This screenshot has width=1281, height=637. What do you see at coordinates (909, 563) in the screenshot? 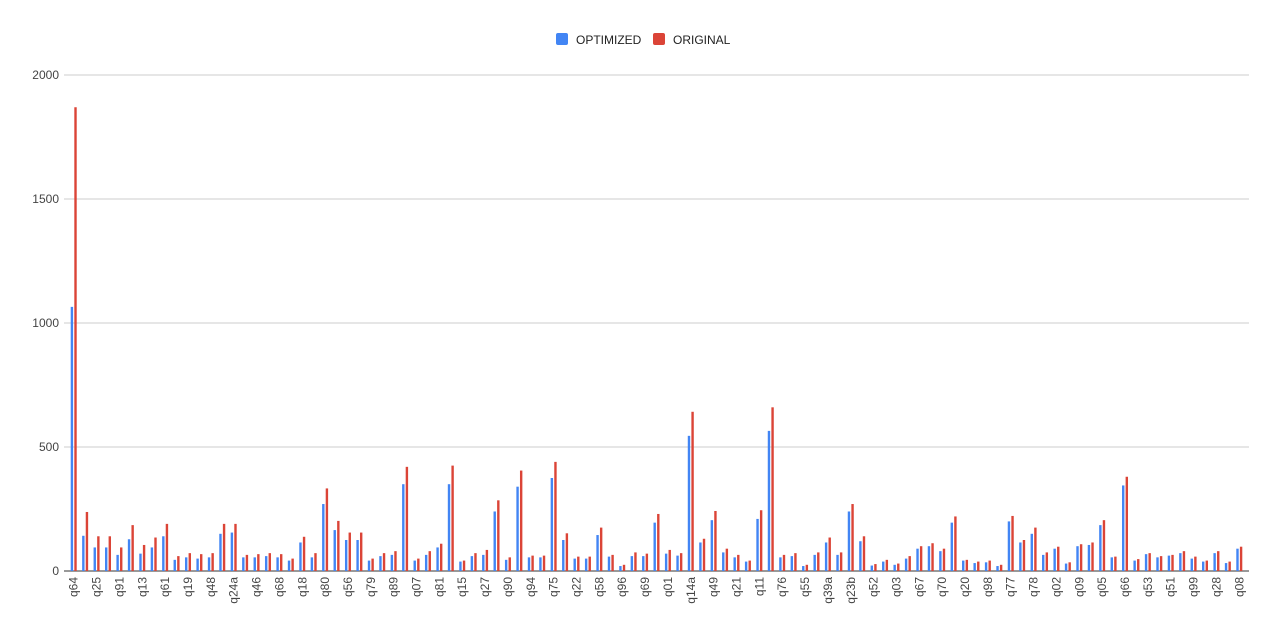
I see `bar-original-q62` at bounding box center [909, 563].